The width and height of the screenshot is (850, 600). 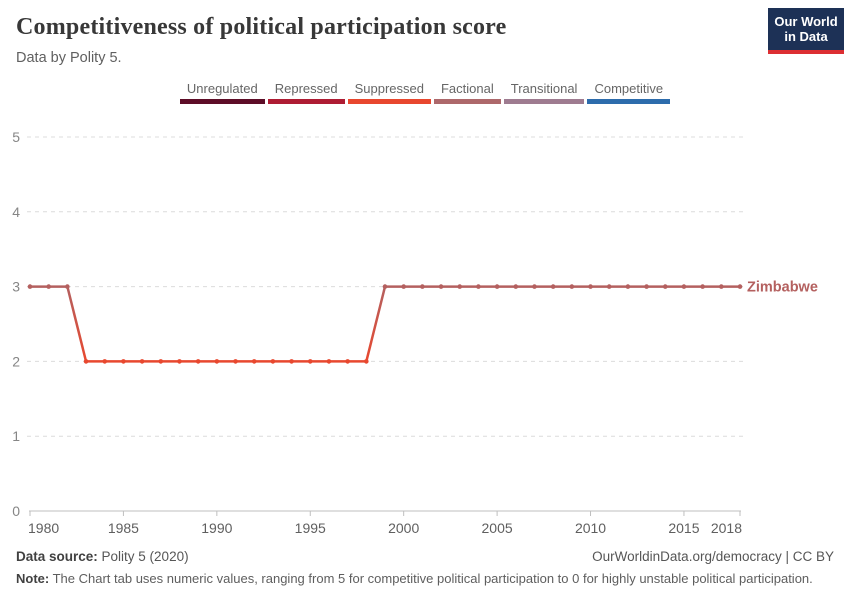 What do you see at coordinates (16, 361) in the screenshot?
I see `y-axis-tick-label: 2` at bounding box center [16, 361].